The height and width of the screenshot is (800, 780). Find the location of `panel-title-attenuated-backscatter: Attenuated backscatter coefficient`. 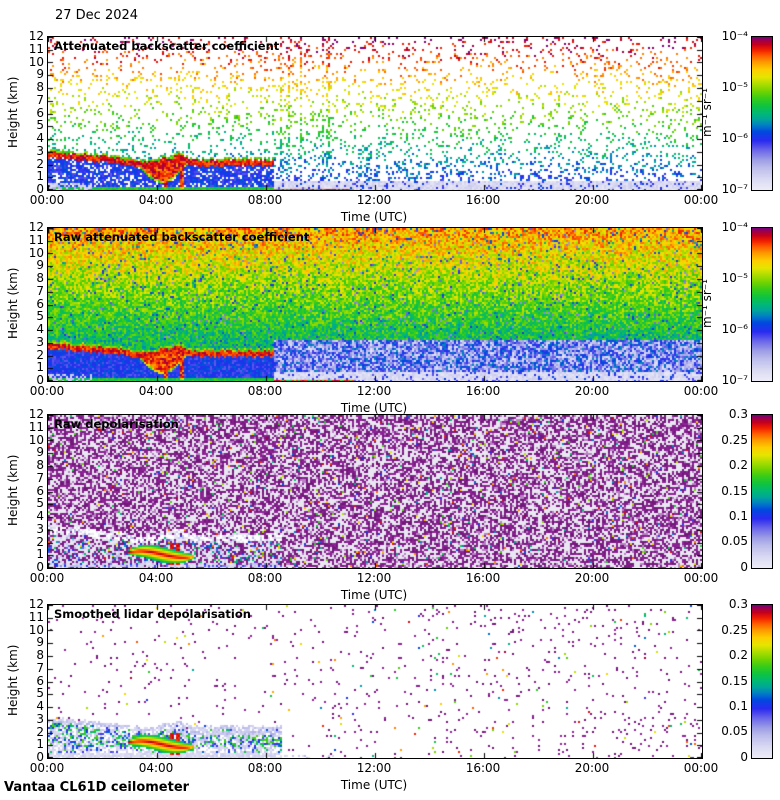

panel-title-attenuated-backscatter: Attenuated backscatter coefficient is located at coordinates (167, 46).